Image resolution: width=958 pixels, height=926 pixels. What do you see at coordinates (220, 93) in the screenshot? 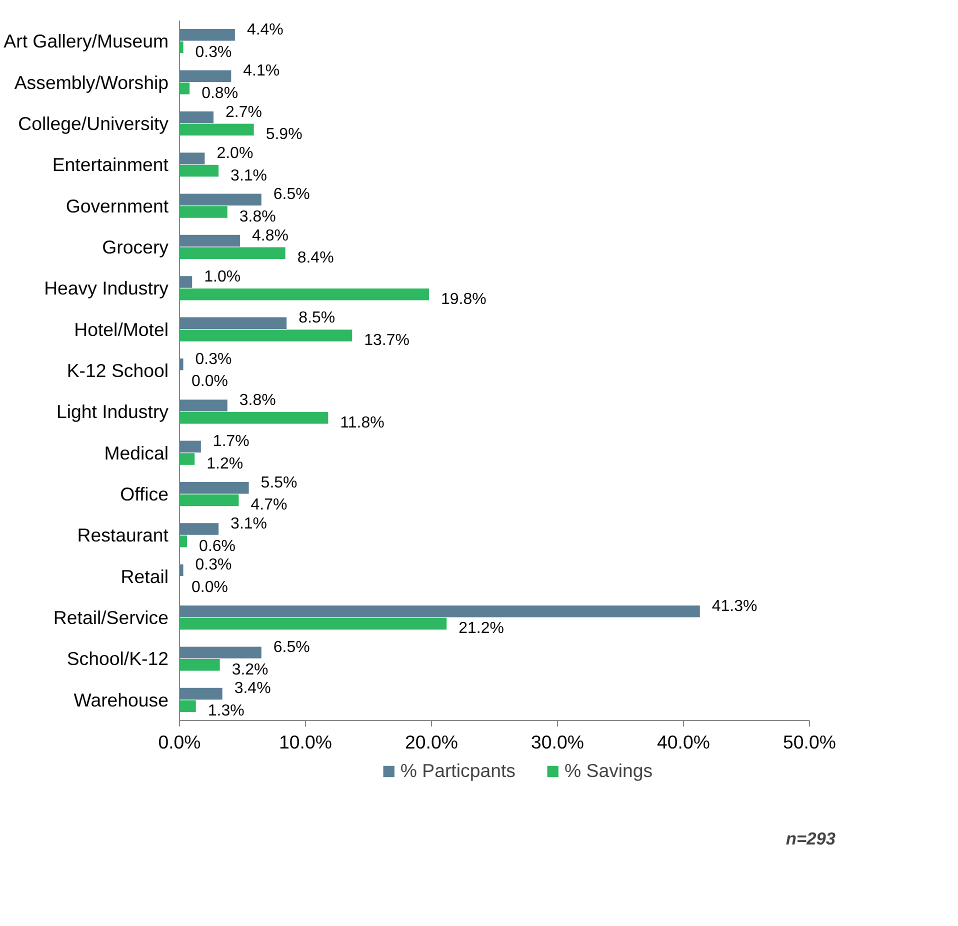
I see `data-label: 0.8%` at bounding box center [220, 93].